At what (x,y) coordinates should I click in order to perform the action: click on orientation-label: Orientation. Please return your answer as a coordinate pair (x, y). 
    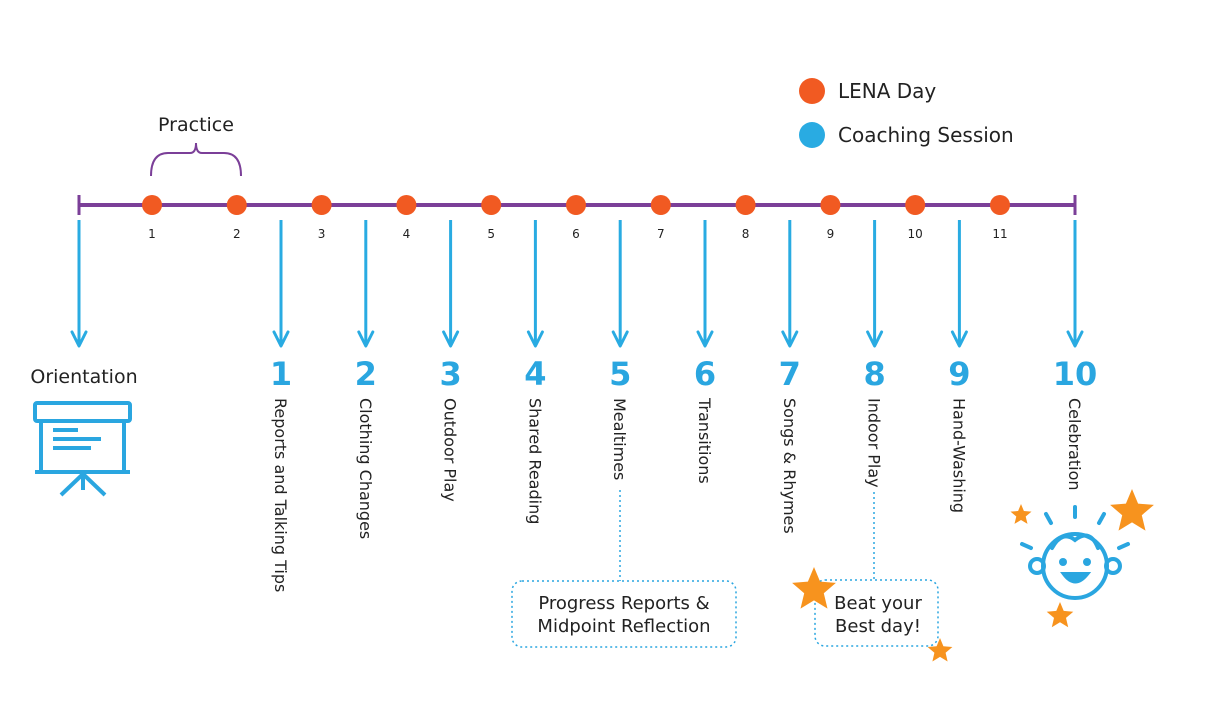
    Looking at the image, I should click on (83, 377).